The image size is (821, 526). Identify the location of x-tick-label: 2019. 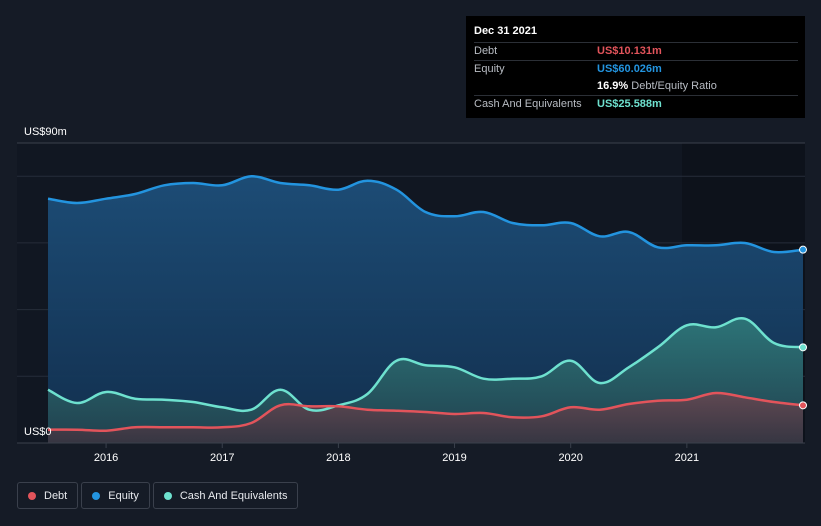
(454, 458).